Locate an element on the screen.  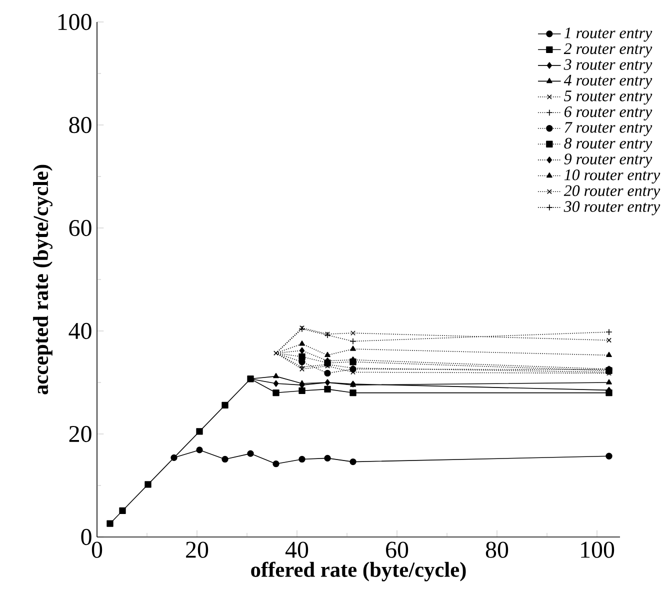
legend-label: 1 router entry is located at coordinates (608, 35).